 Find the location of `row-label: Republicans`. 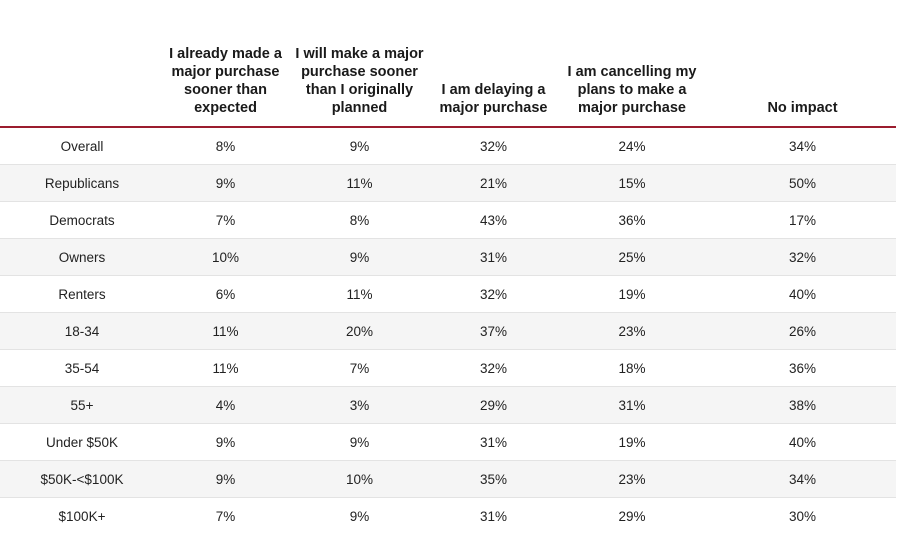

row-label: Republicans is located at coordinates (82, 183).